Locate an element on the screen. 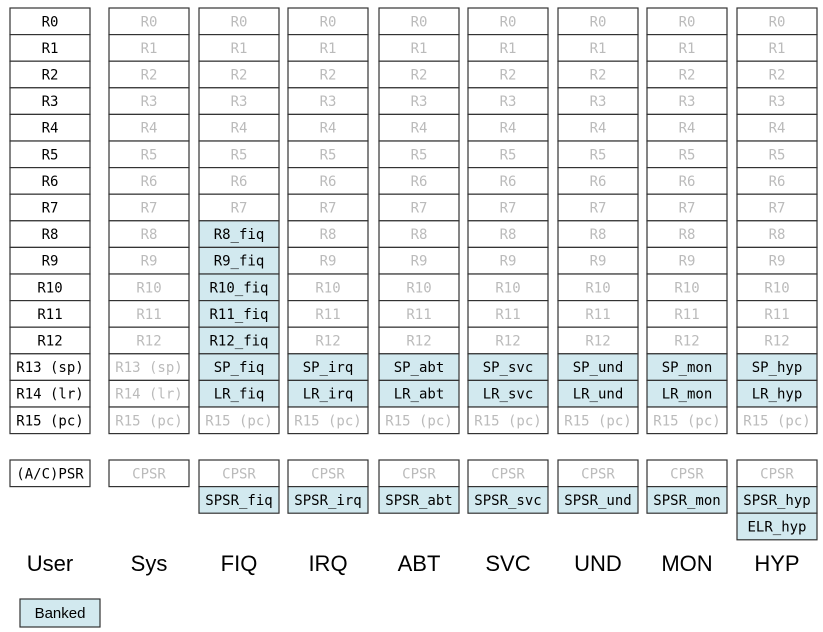 This screenshot has height=632, width=823. register-label: SP_mon is located at coordinates (687, 368).